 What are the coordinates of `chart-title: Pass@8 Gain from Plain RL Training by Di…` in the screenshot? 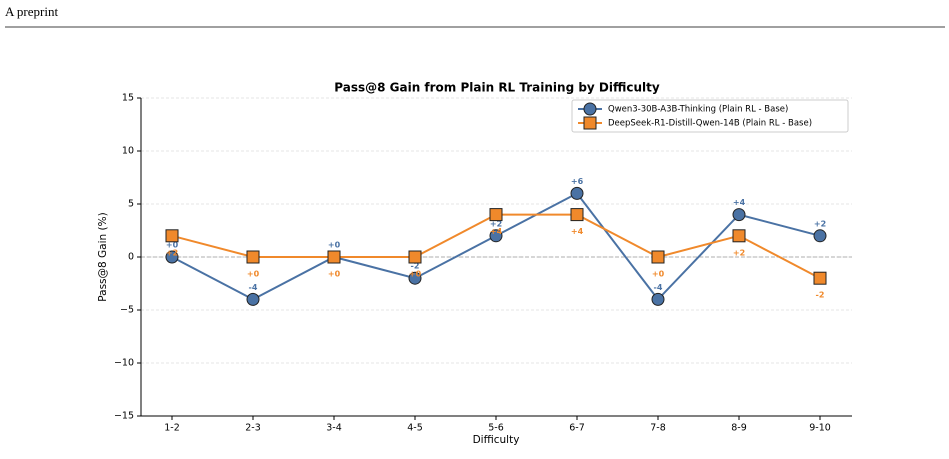 It's located at (497, 88).